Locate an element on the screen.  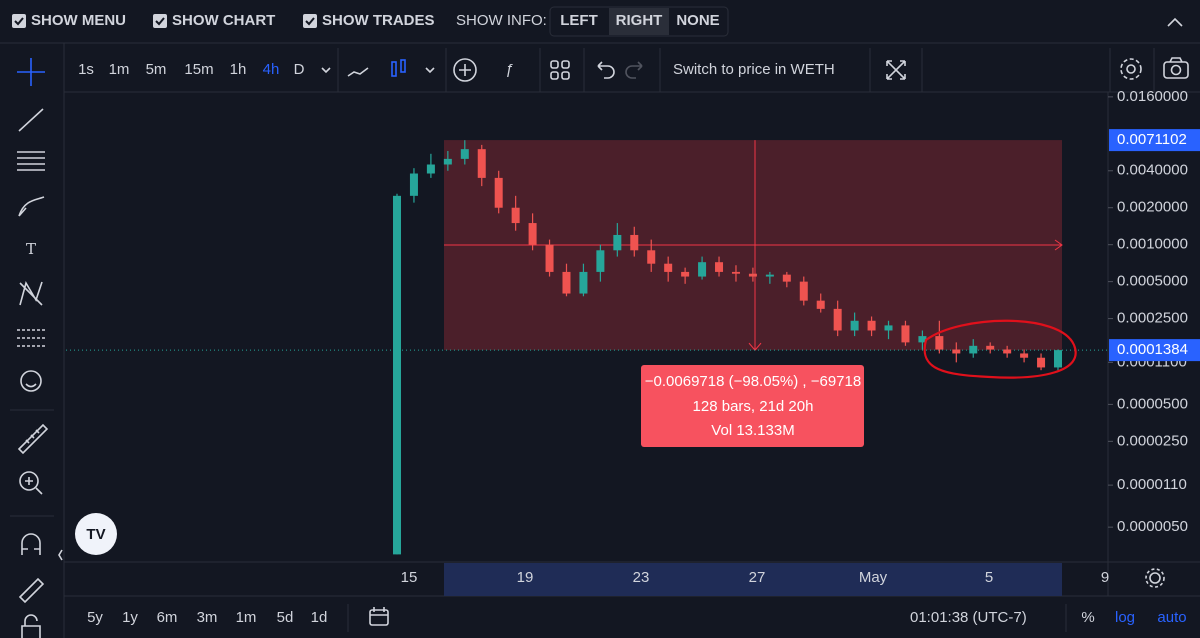
toggle-label: SHOW CHART is located at coordinates (223, 20).